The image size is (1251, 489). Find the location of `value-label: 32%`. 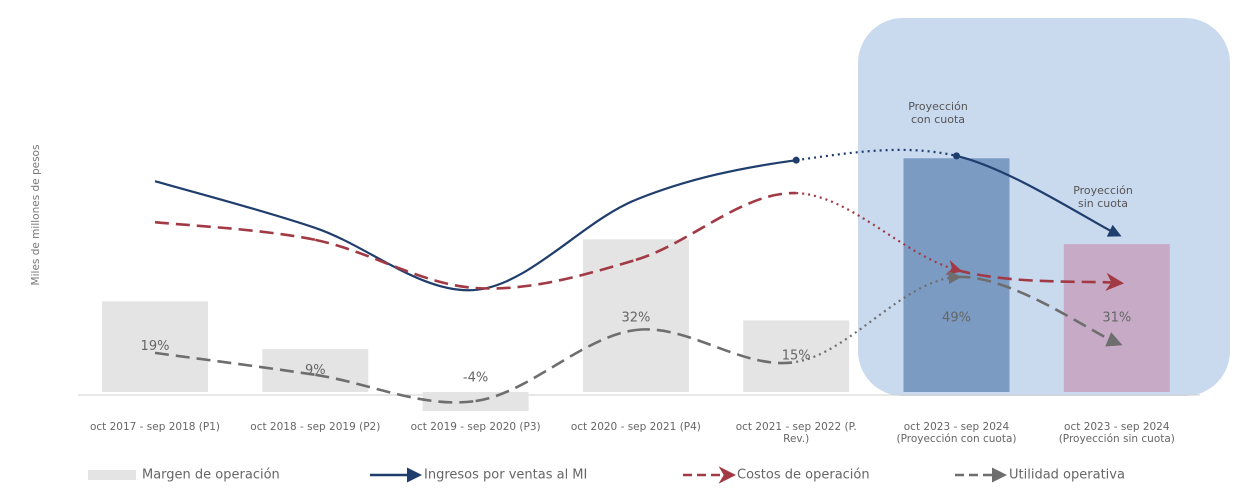

value-label: 32% is located at coordinates (635, 318).